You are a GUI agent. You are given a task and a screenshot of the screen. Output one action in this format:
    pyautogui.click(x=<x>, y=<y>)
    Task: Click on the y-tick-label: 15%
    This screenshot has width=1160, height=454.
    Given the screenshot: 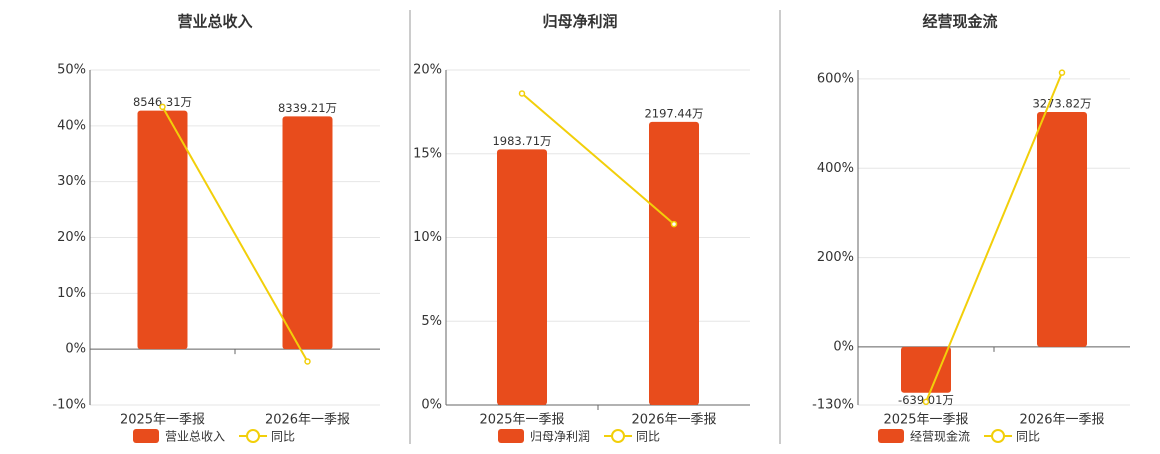 What is the action you would take?
    pyautogui.click(x=427, y=153)
    